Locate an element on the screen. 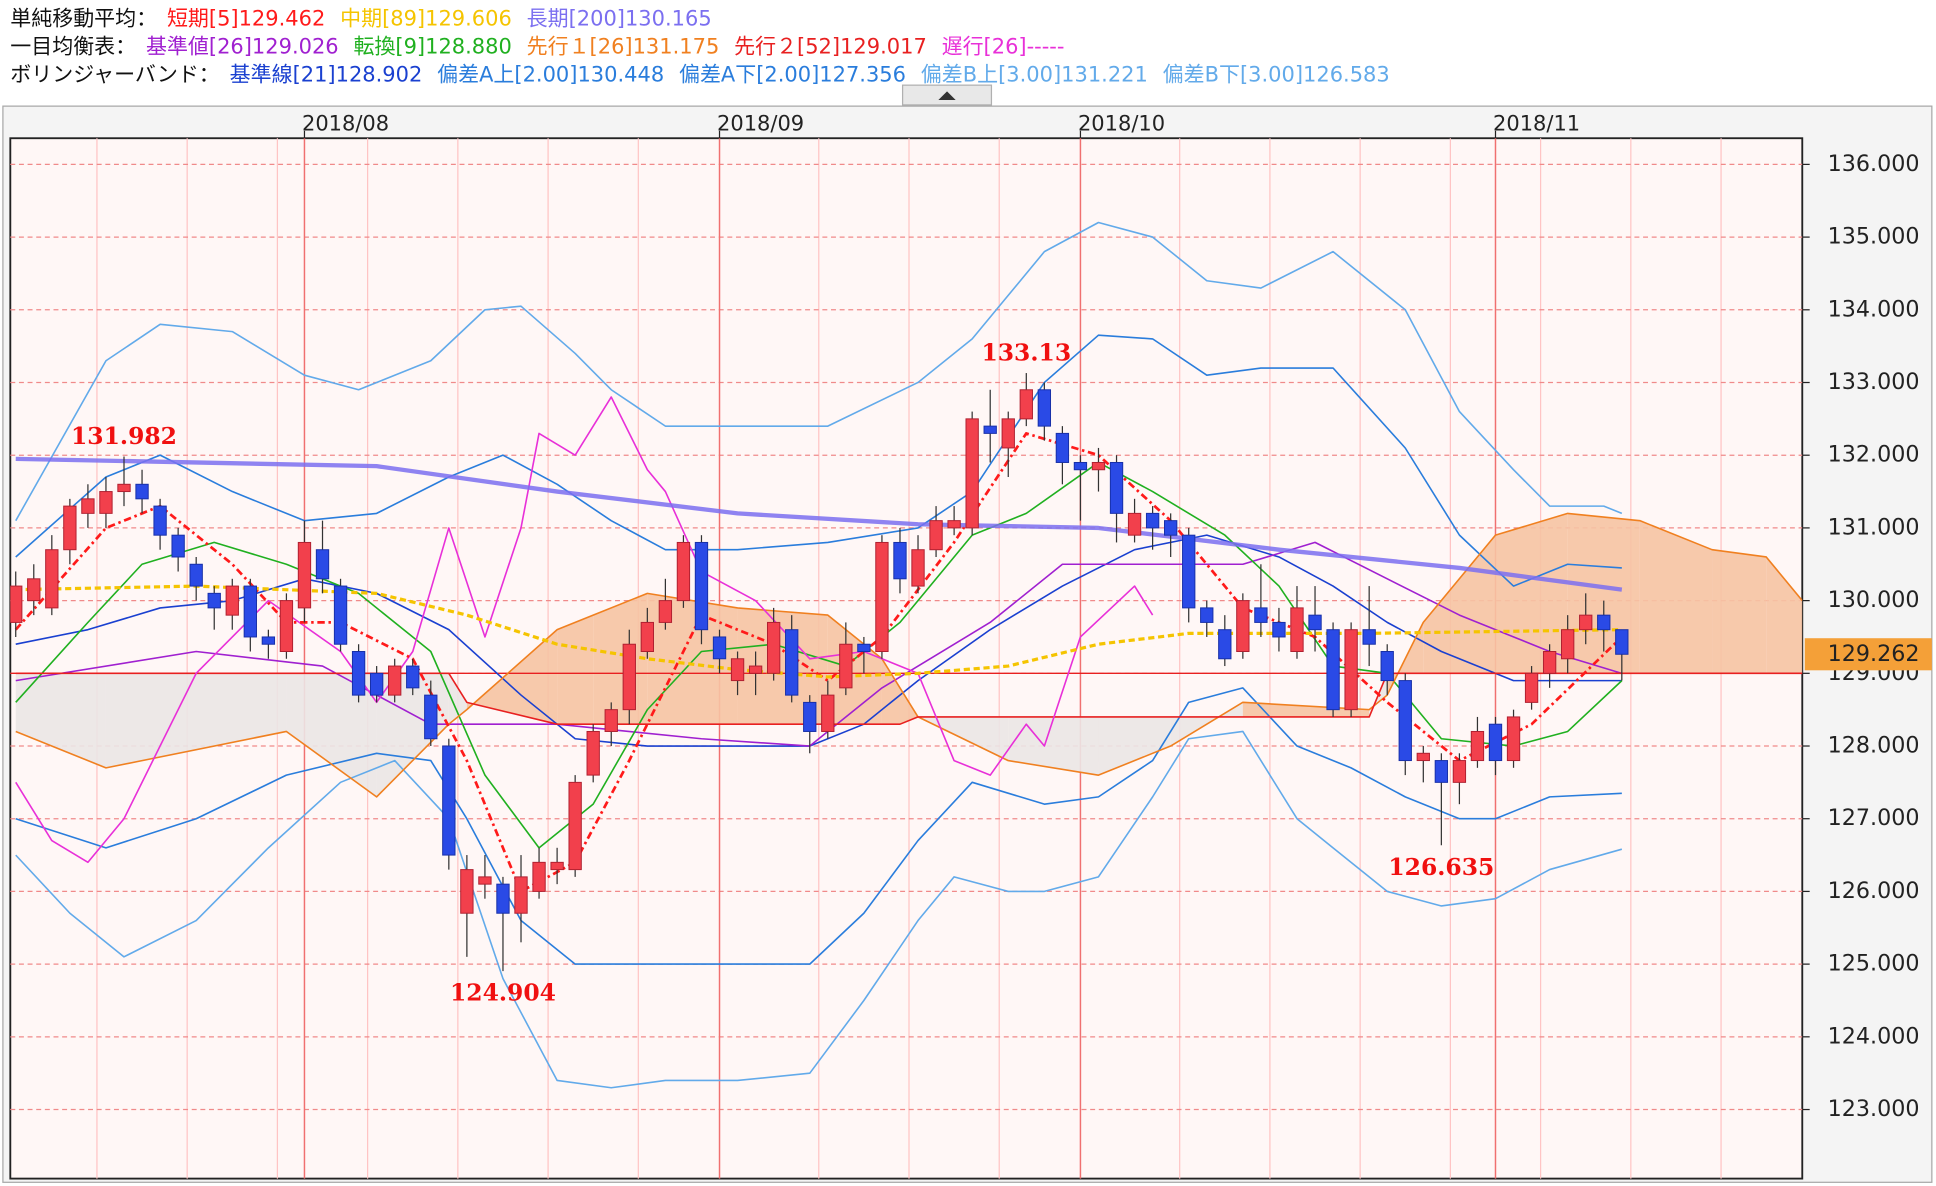 The image size is (1936, 1186). y-tick-label: 123.000 is located at coordinates (1874, 1109).